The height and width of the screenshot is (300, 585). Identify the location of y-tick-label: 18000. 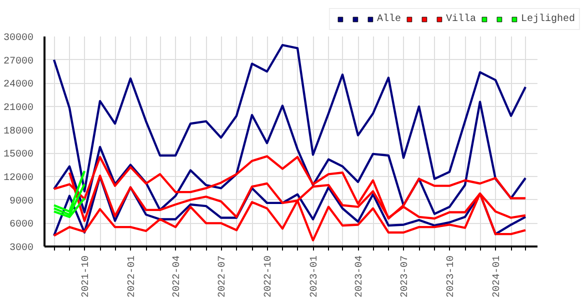
(18, 132).